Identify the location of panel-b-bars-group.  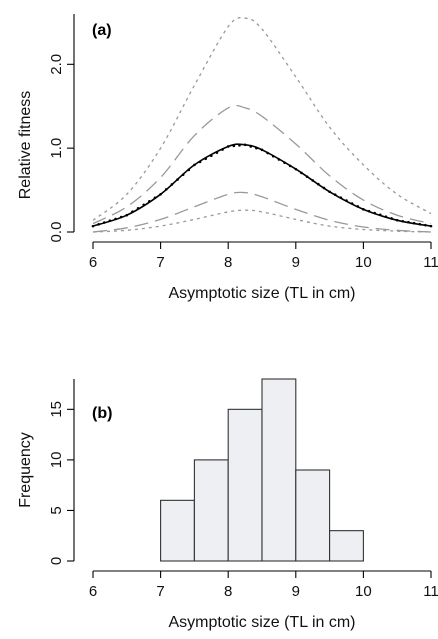
(262, 470).